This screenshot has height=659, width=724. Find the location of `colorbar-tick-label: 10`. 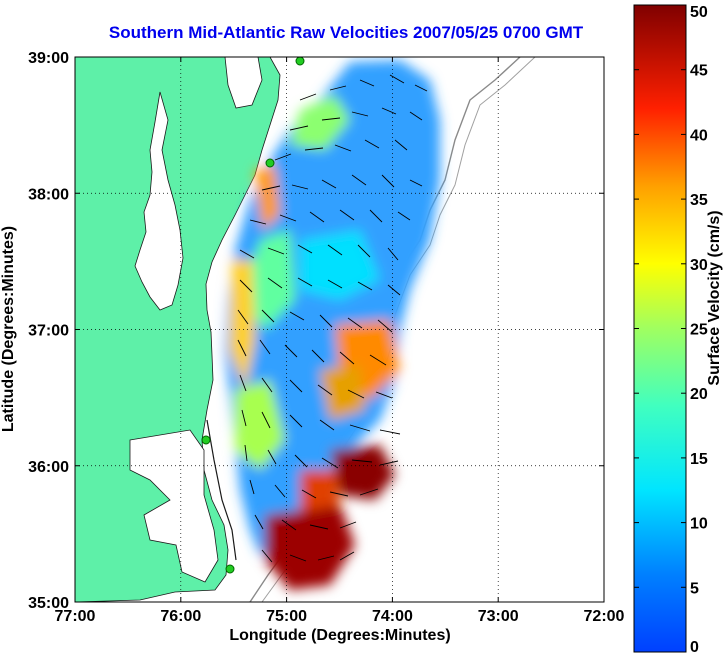

colorbar-tick-label: 10 is located at coordinates (699, 524).